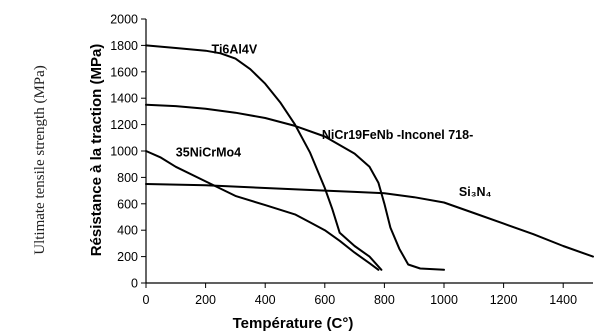 This screenshot has width=595, height=331. What do you see at coordinates (127, 231) in the screenshot?
I see `y-tick-label: 400` at bounding box center [127, 231].